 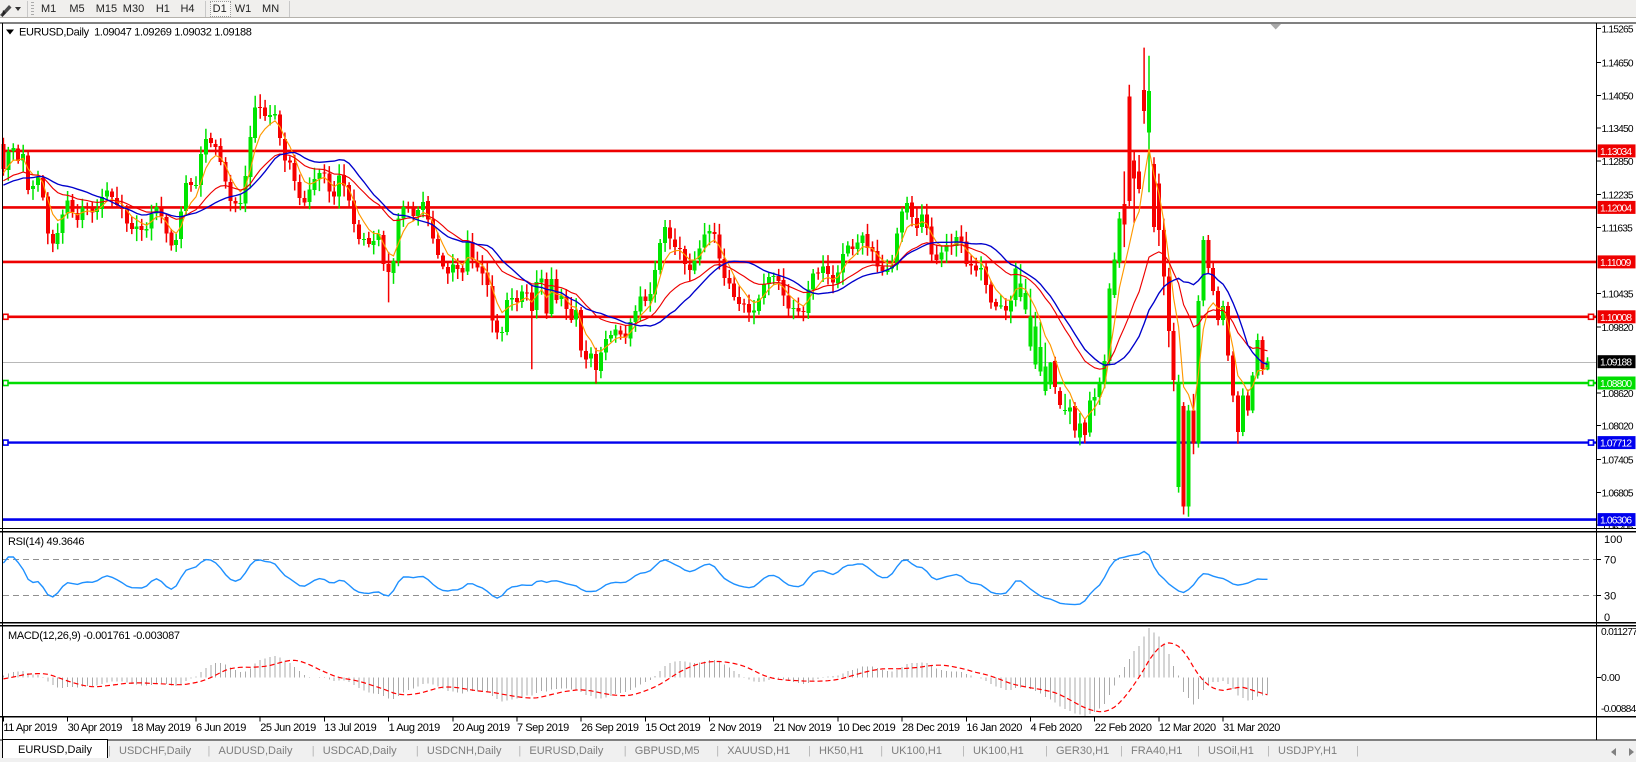 I want to click on svg-text: 0.00, so click(x=1610, y=678).